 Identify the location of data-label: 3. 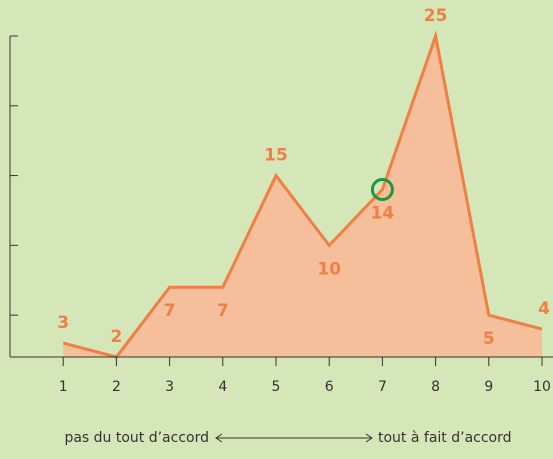
(63, 323).